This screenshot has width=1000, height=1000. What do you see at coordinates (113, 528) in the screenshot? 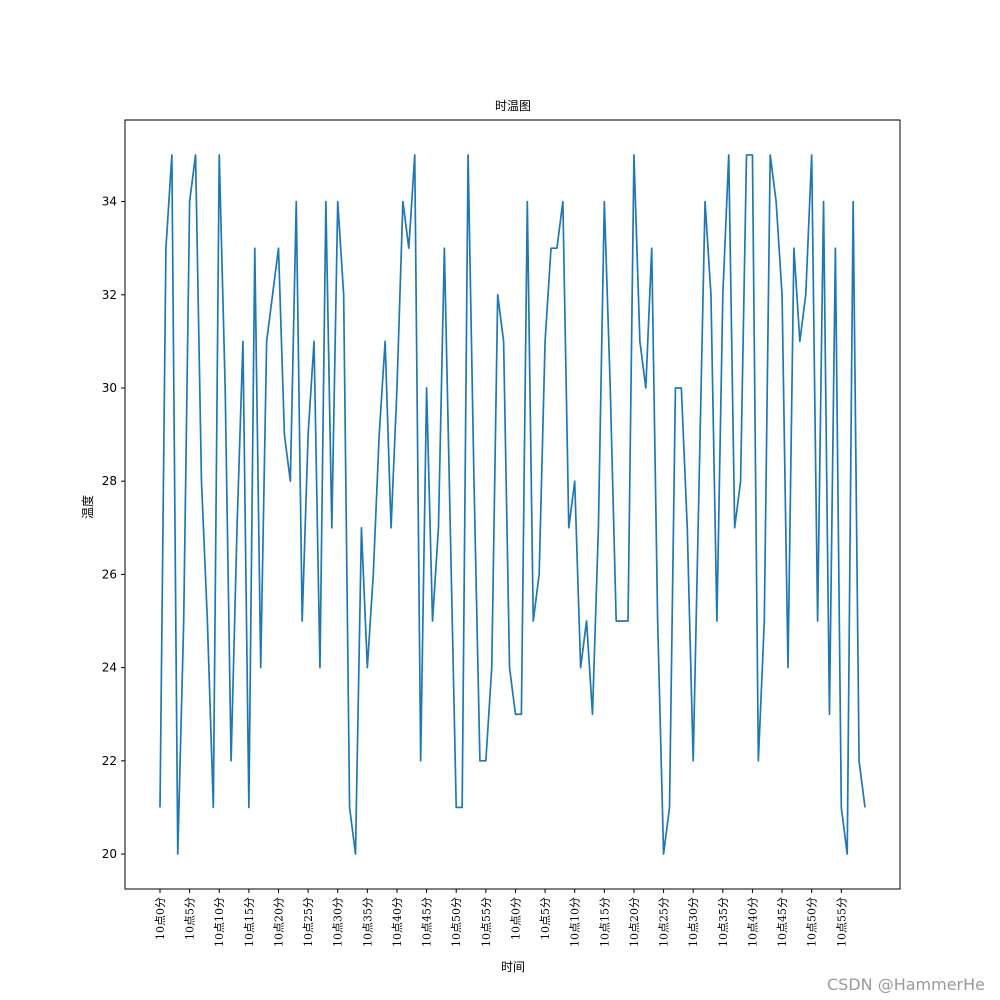
I see `y-axis: 20 22 24 26 28 30 32 34` at bounding box center [113, 528].